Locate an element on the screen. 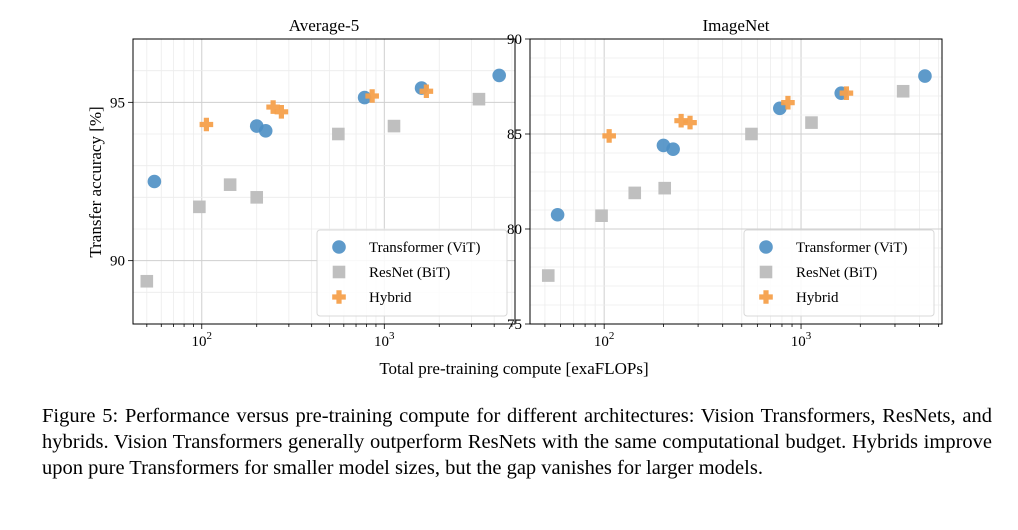  chart-title-imagenet: ImageNet is located at coordinates (735, 25).